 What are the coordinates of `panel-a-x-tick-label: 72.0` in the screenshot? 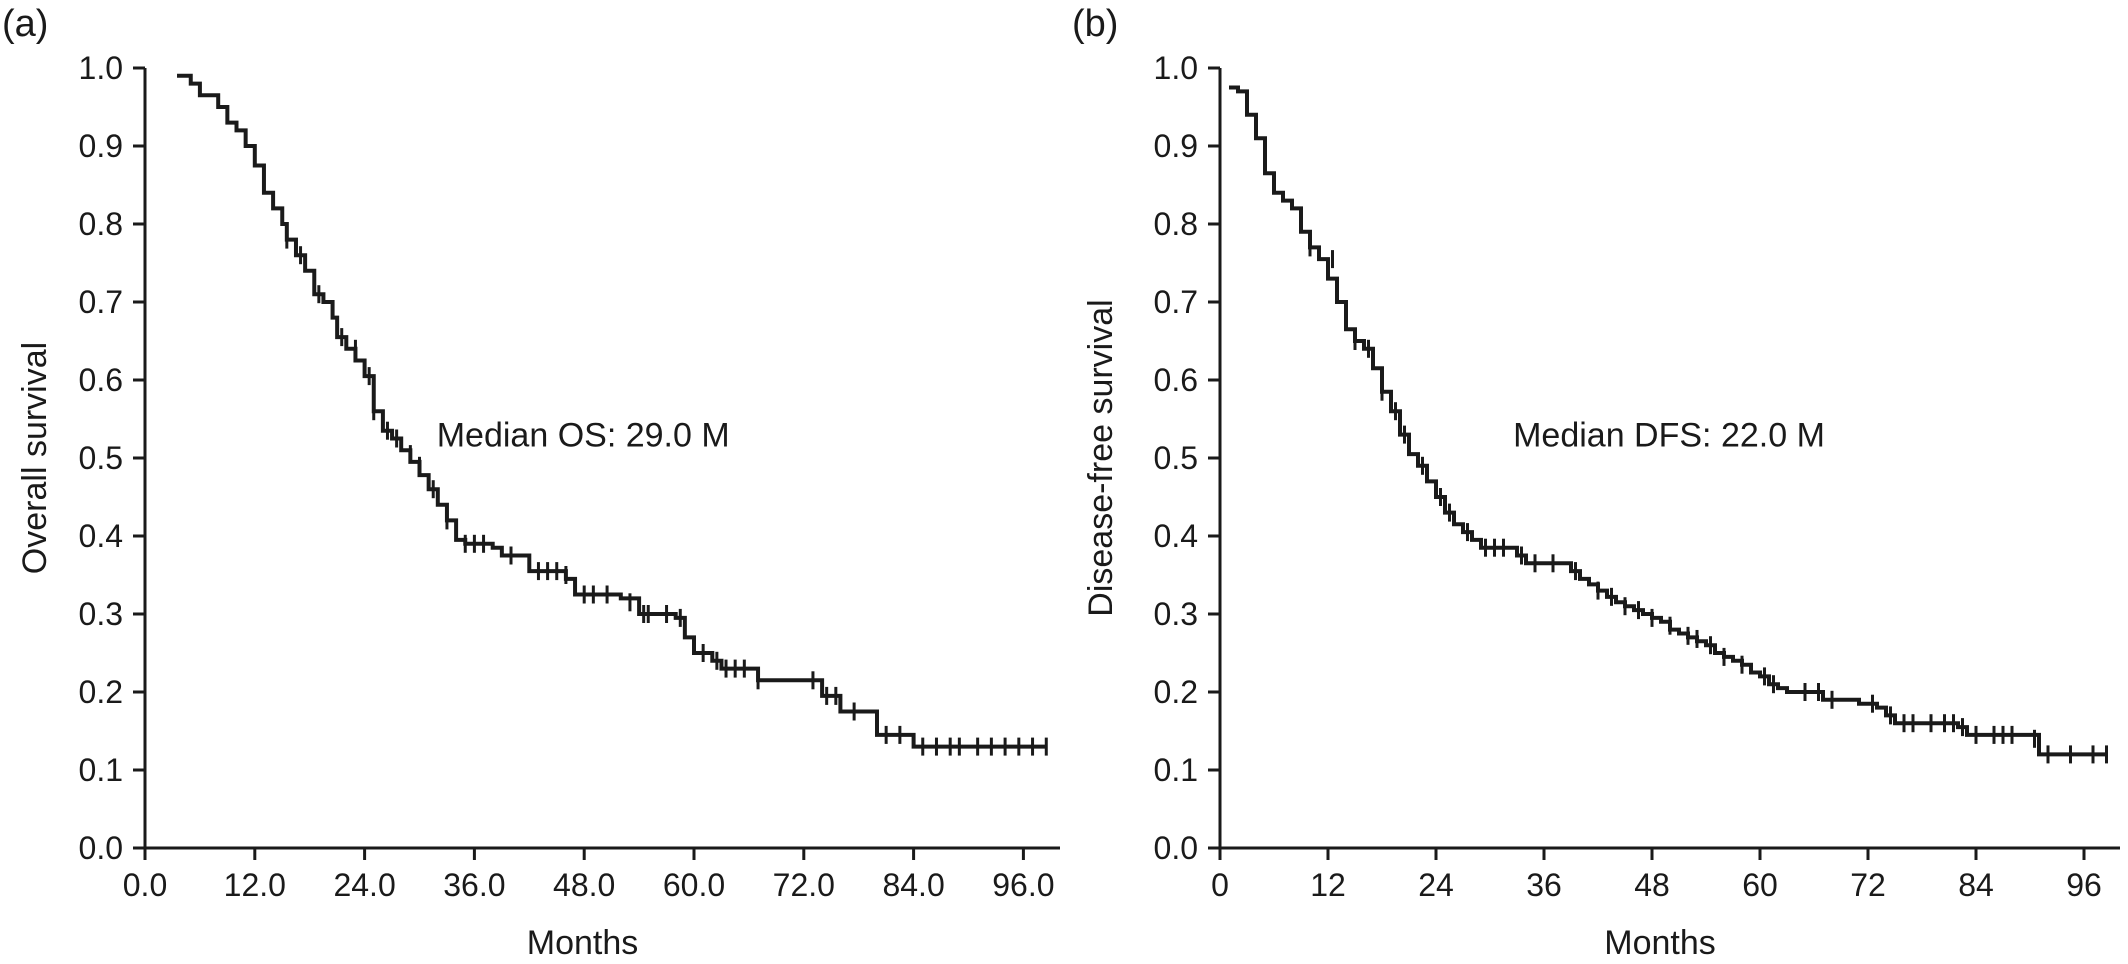 It's located at (804, 885).